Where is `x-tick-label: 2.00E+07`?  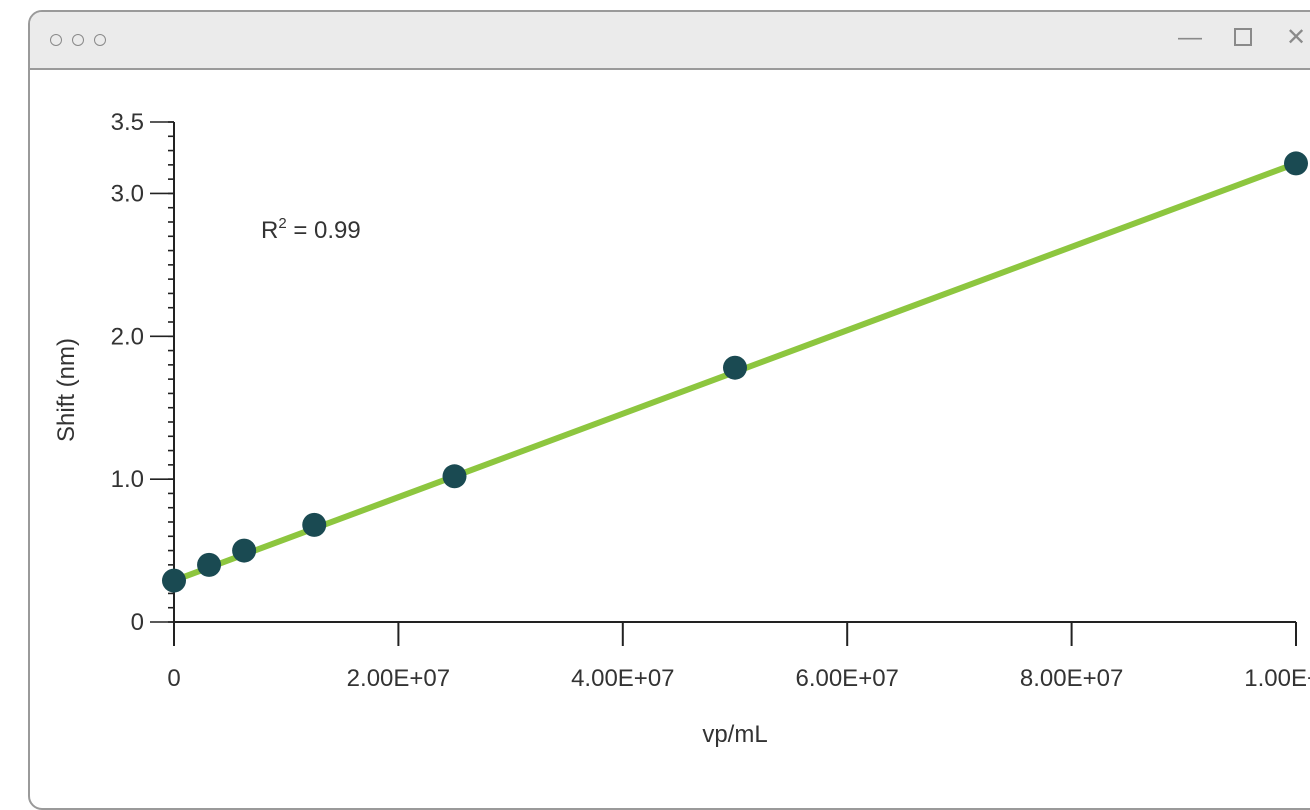 x-tick-label: 2.00E+07 is located at coordinates (398, 678).